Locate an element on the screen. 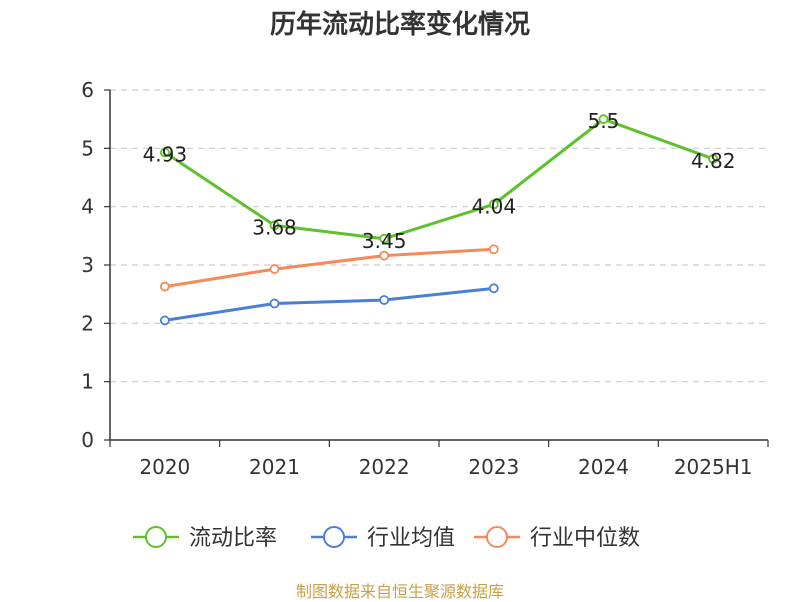 The width and height of the screenshot is (800, 602). data-label: 5.5 is located at coordinates (604, 121).